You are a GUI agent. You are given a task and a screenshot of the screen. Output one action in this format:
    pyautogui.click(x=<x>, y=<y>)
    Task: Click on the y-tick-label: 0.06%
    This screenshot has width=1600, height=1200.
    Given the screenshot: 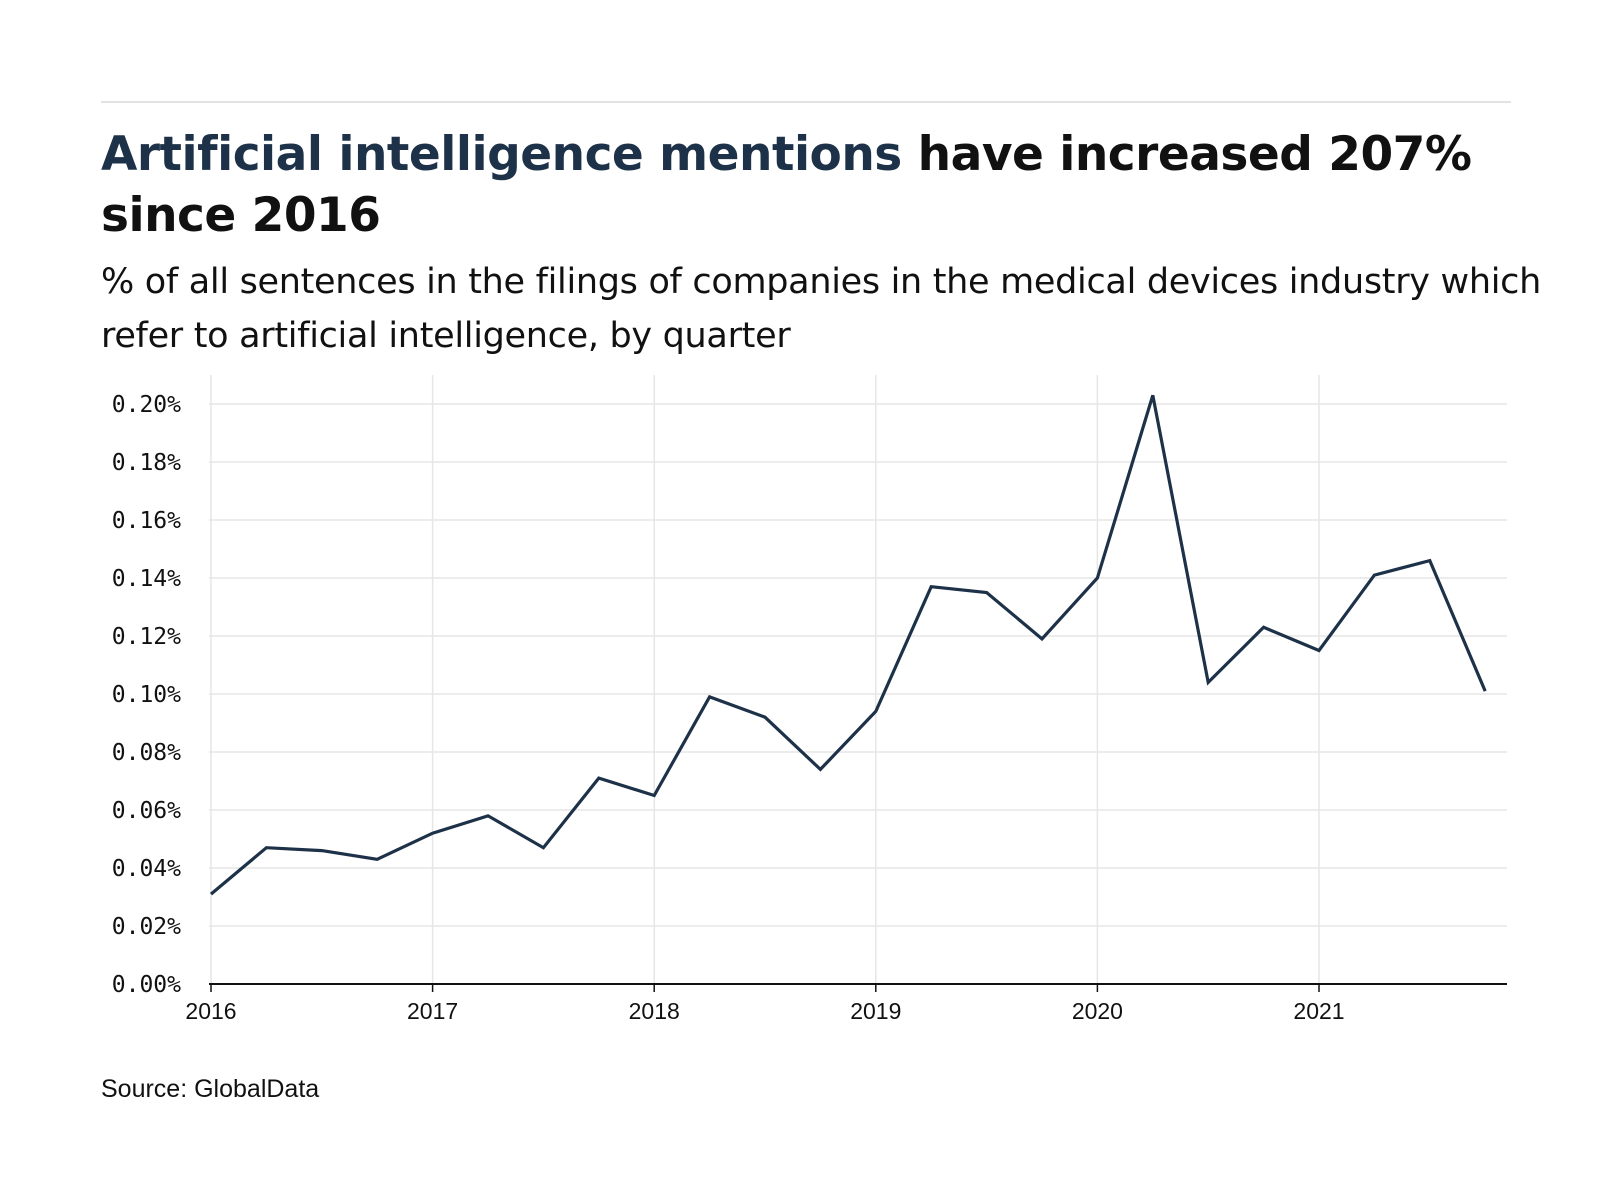 What is the action you would take?
    pyautogui.click(x=146, y=811)
    